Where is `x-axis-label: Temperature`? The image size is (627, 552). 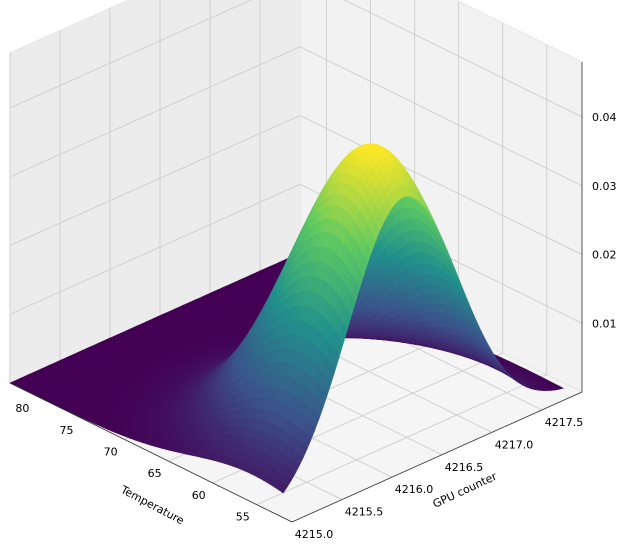
x-axis-label: Temperature is located at coordinates (152, 505).